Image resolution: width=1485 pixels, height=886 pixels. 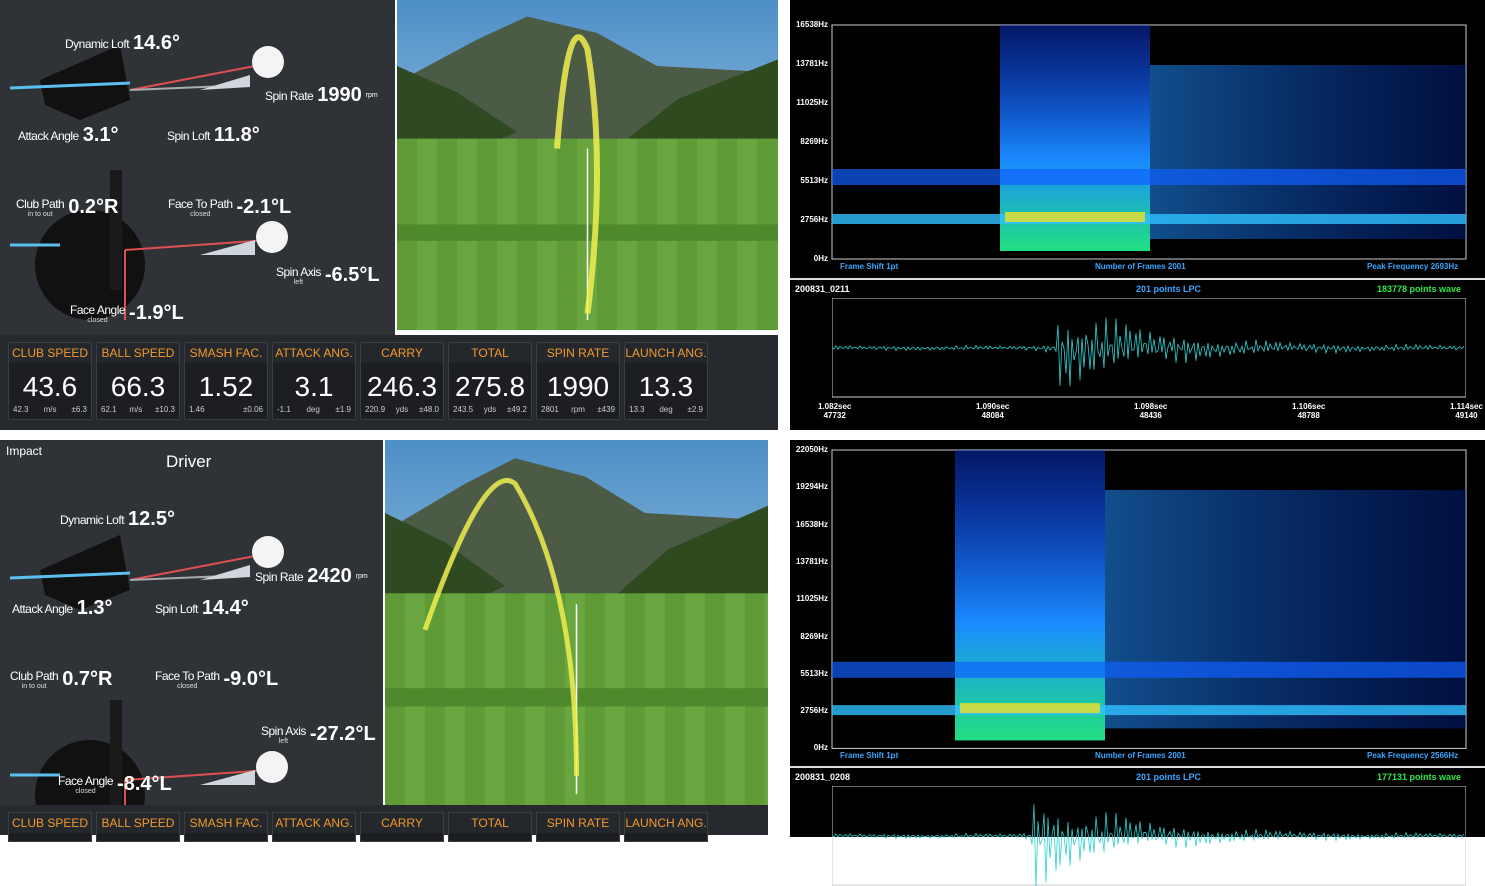 What do you see at coordinates (814, 180) in the screenshot?
I see `y-tick-label: 5513Hz` at bounding box center [814, 180].